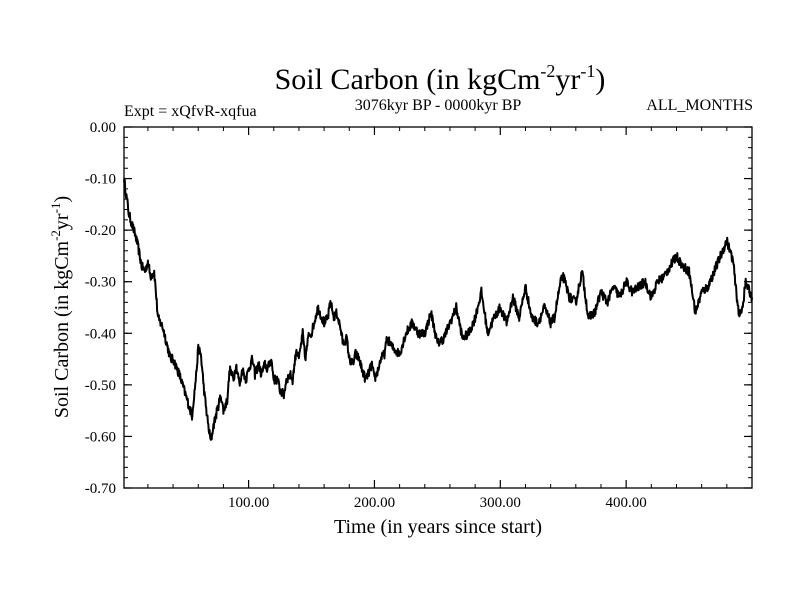 This screenshot has width=800, height=600. What do you see at coordinates (62, 199) in the screenshot?
I see `y-axis-label-end: )` at bounding box center [62, 199].